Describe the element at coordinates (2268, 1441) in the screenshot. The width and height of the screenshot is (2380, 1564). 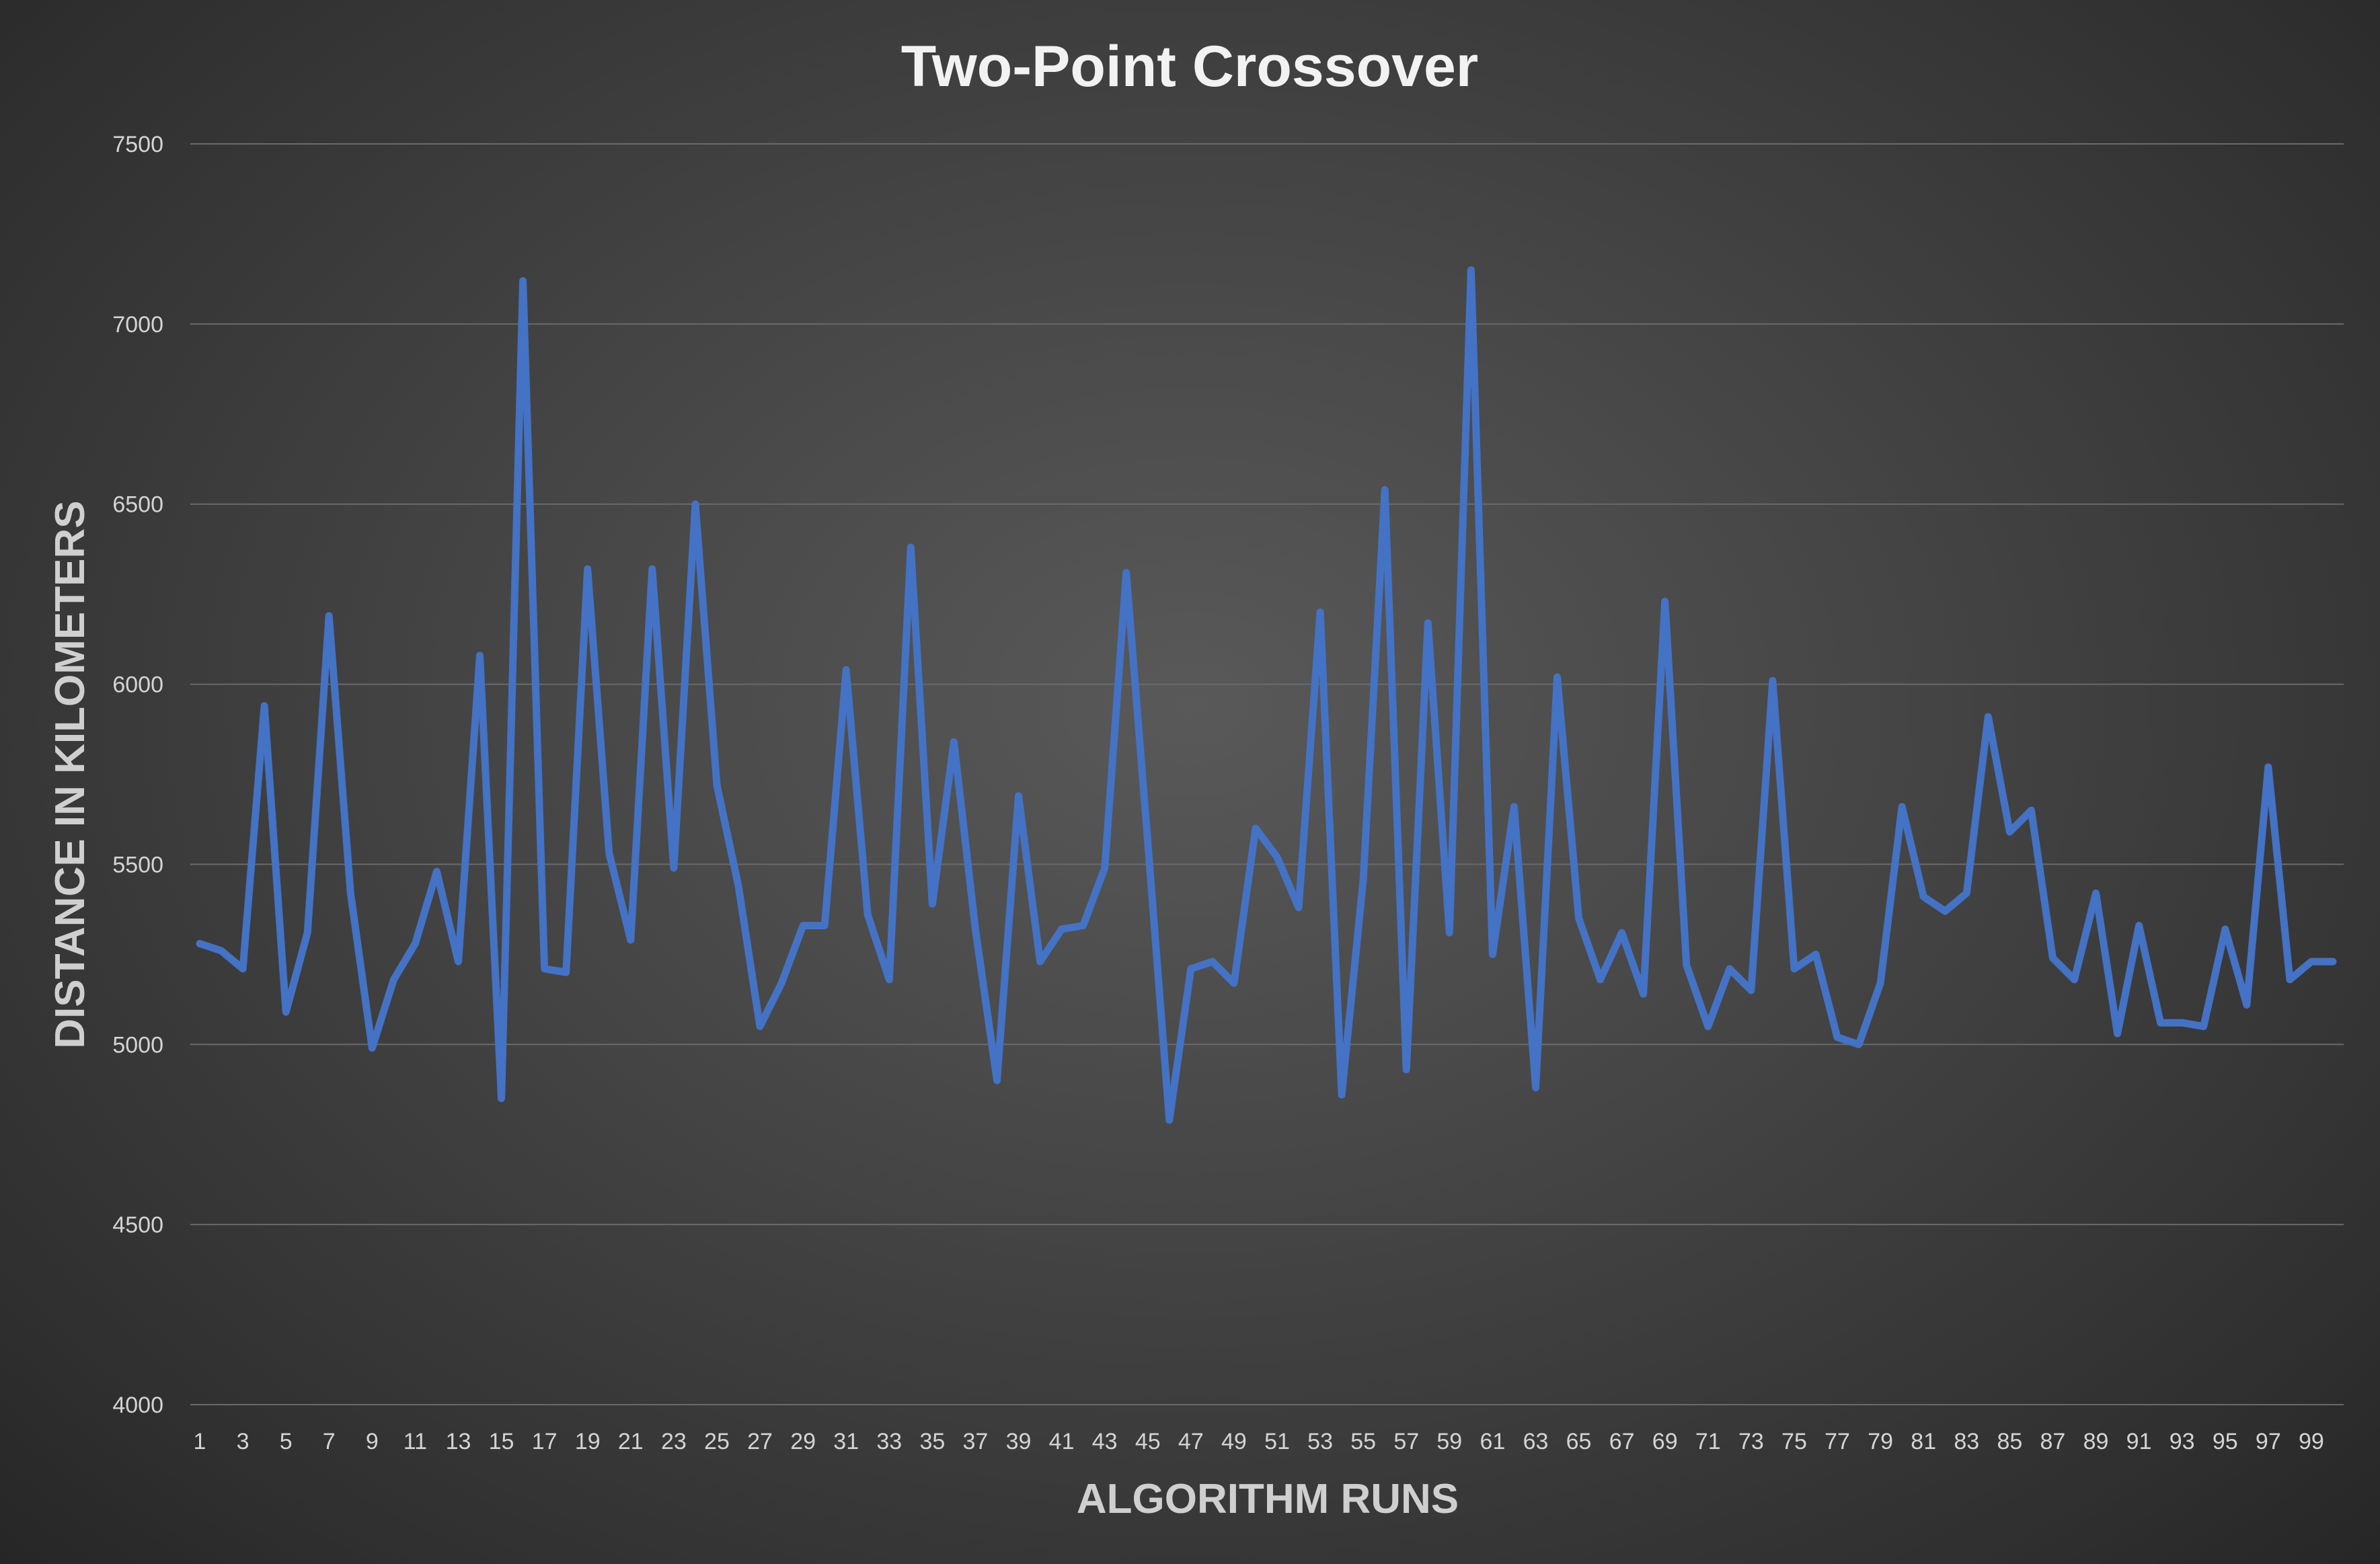
I see `x-tick-label: 97` at that location.